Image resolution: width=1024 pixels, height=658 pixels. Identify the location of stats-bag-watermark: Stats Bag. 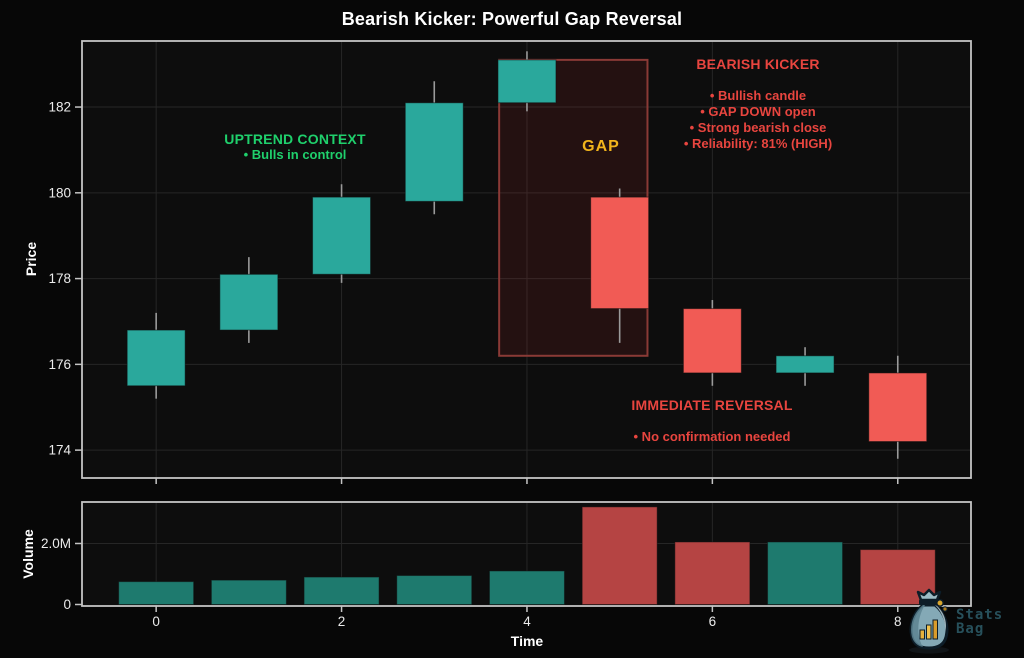
(963, 621).